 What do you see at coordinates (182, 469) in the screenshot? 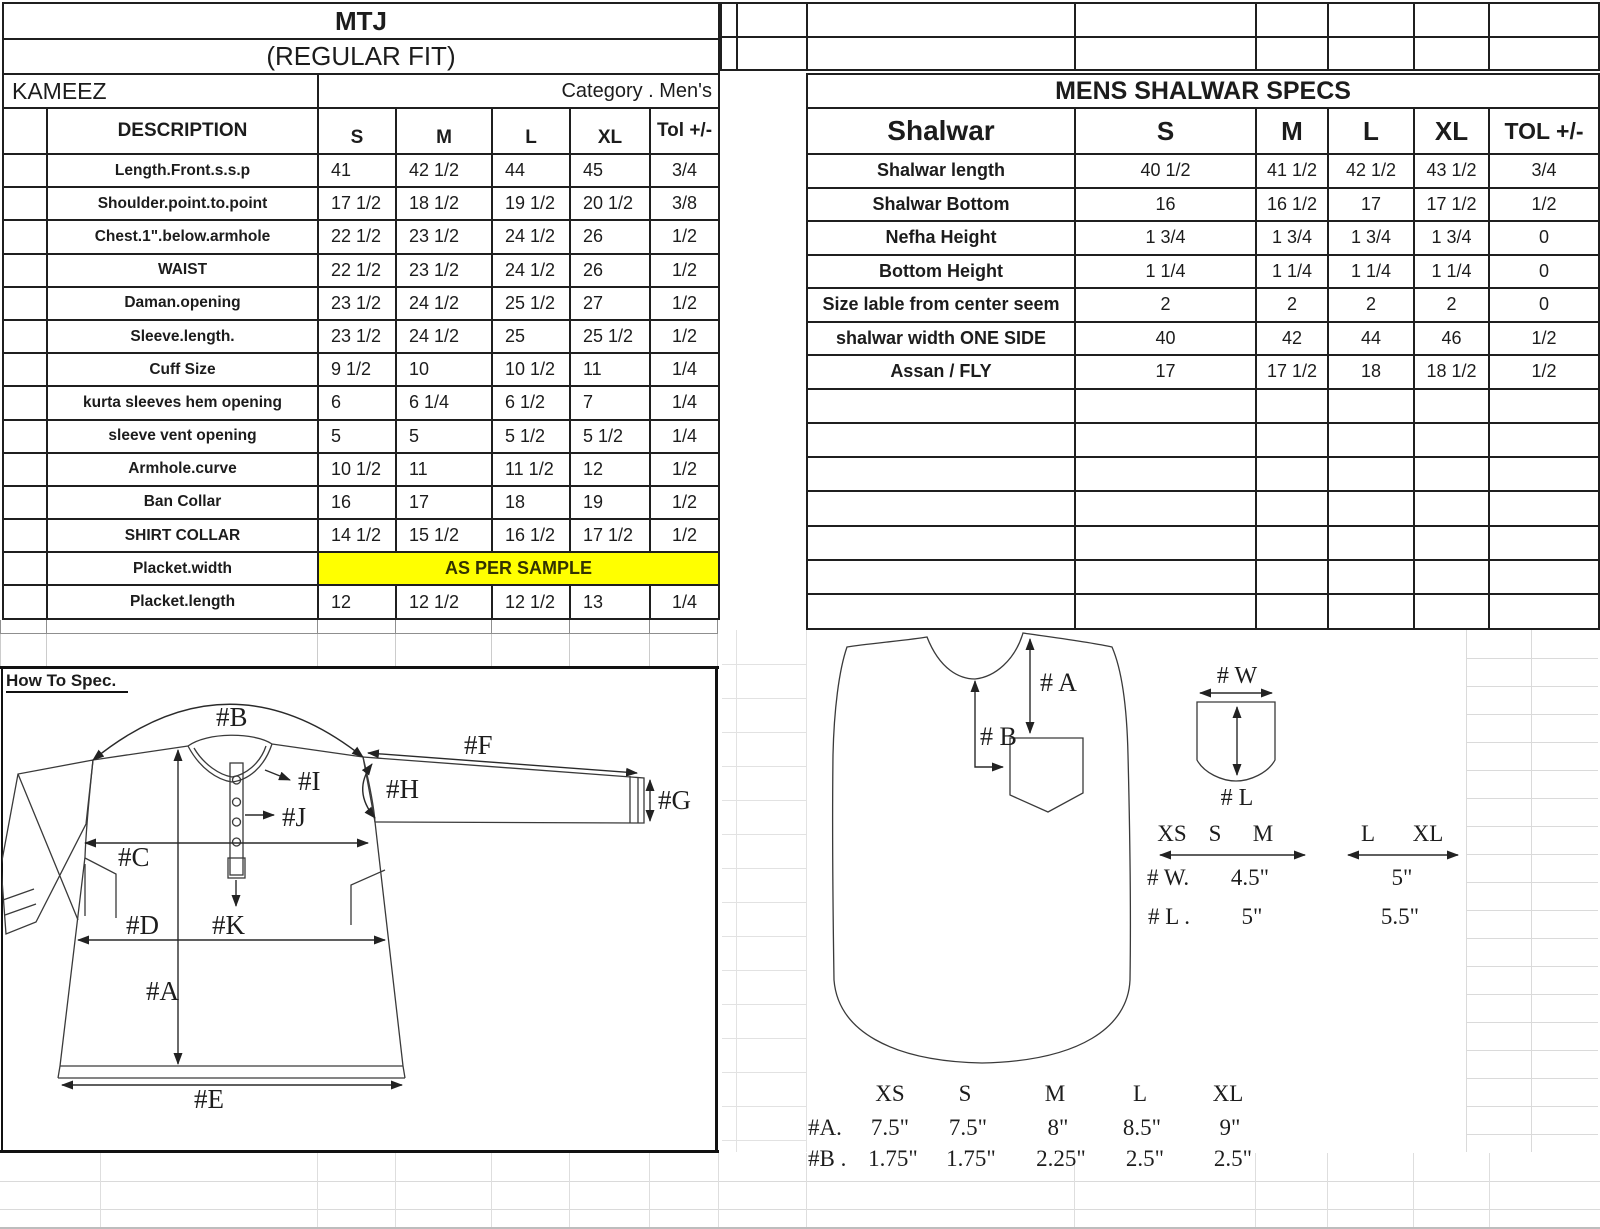
I see `table-cell: Armhole.curve` at bounding box center [182, 469].